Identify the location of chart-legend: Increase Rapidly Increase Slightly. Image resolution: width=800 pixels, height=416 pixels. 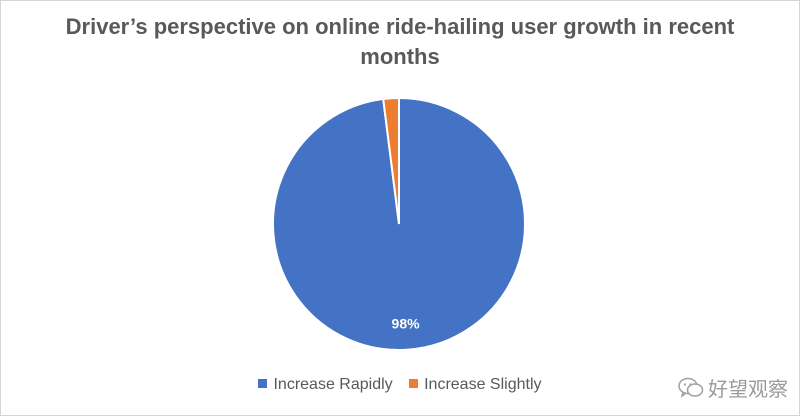
(400, 385).